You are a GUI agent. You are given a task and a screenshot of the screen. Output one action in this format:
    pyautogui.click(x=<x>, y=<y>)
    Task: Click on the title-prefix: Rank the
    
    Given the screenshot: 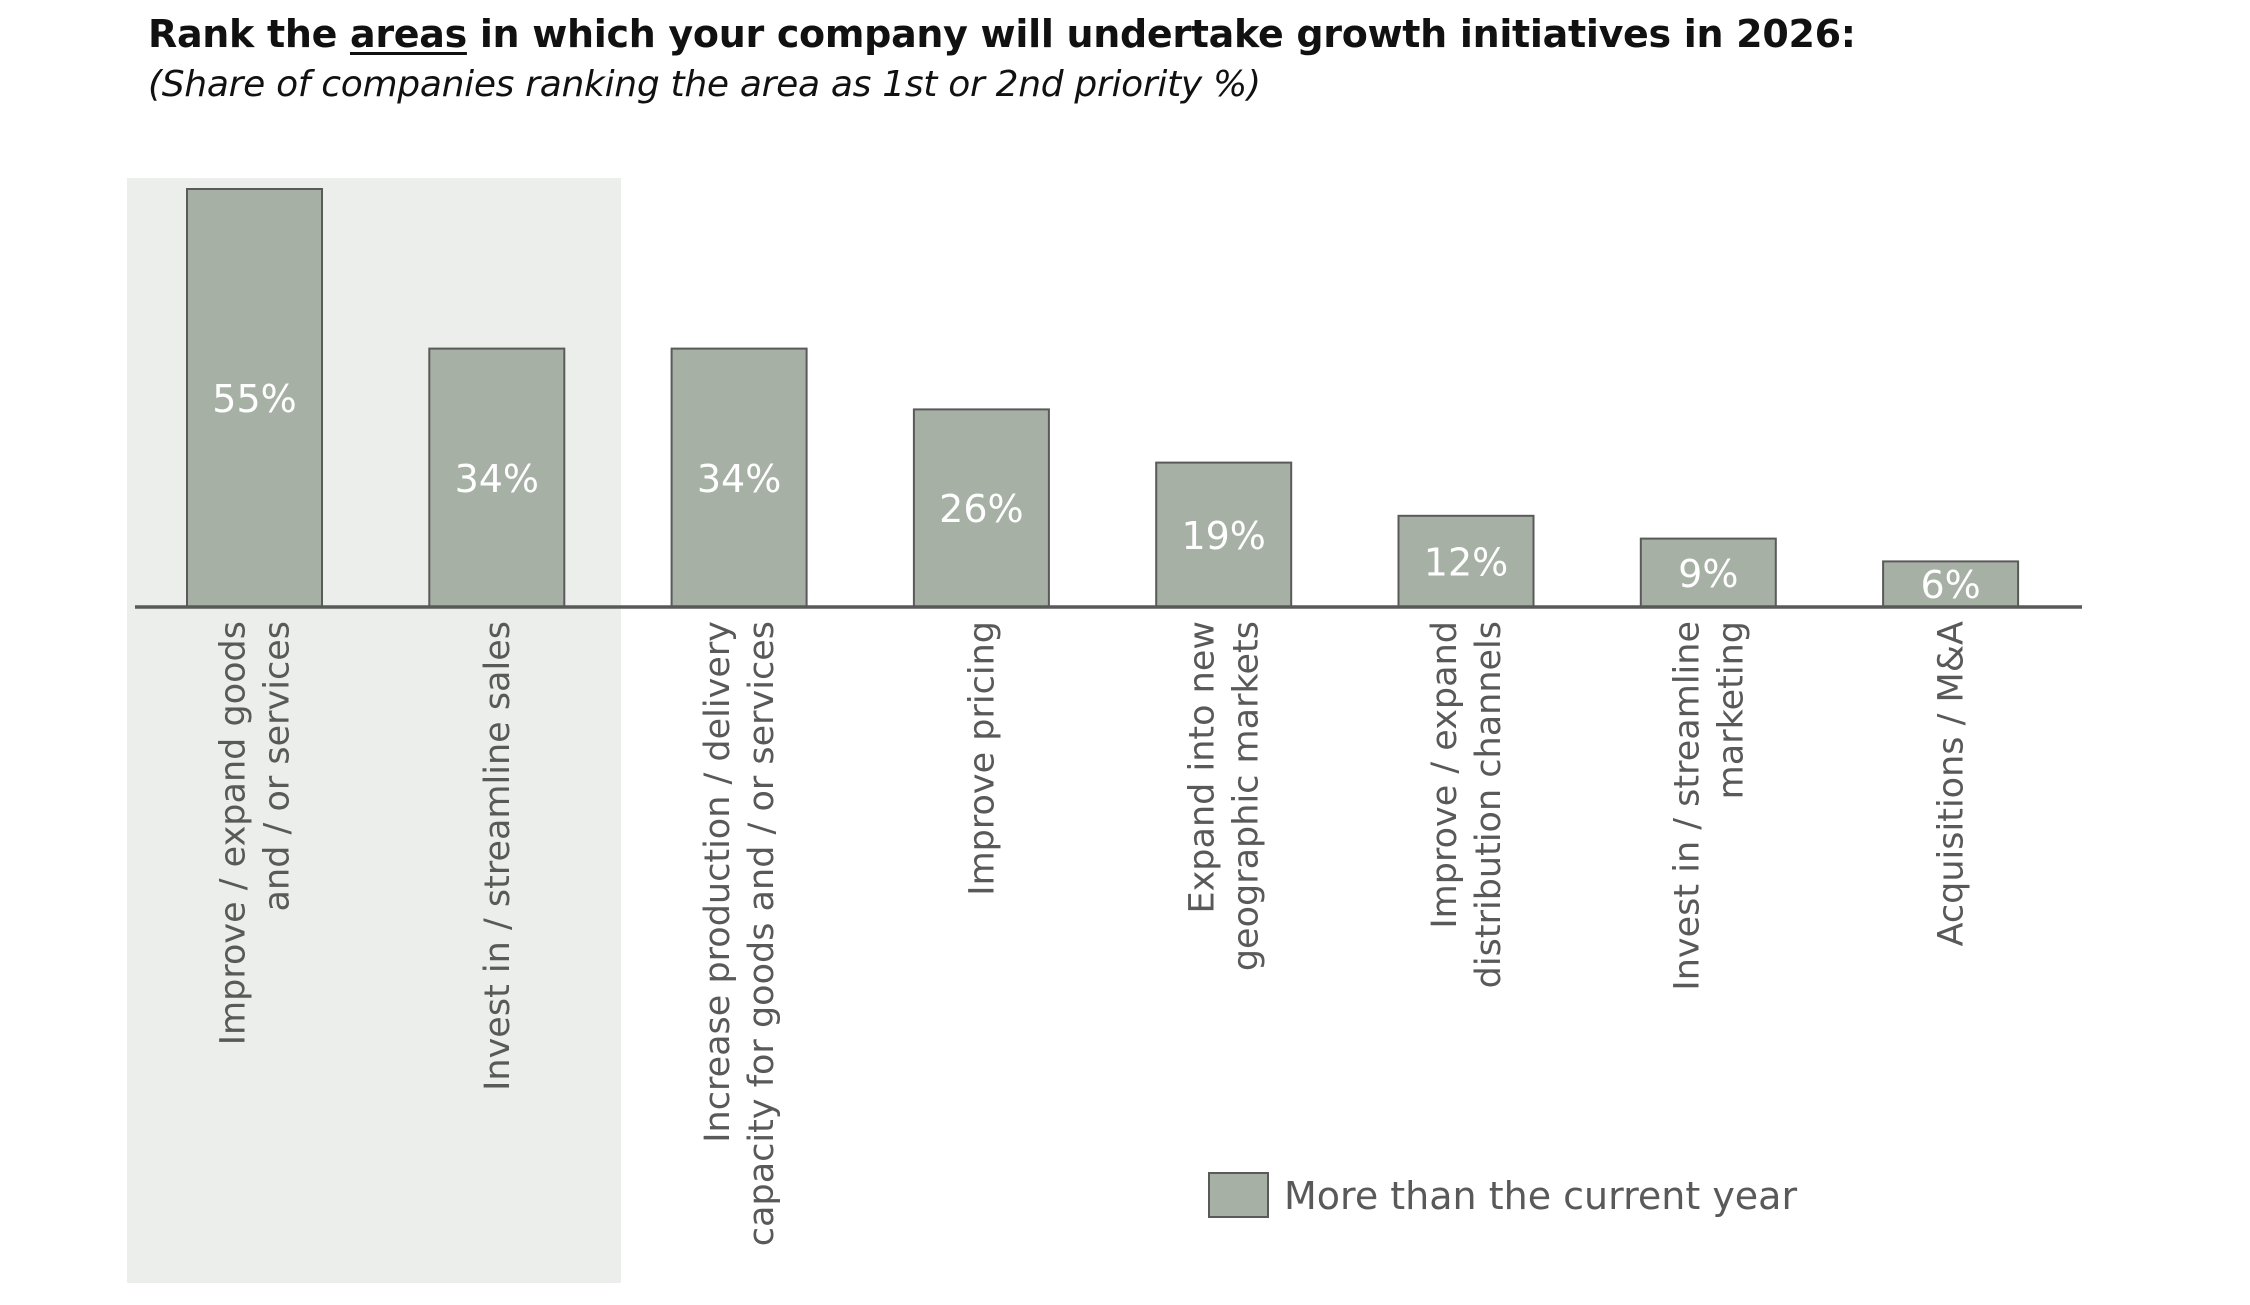 What is the action you would take?
    pyautogui.click(x=249, y=34)
    